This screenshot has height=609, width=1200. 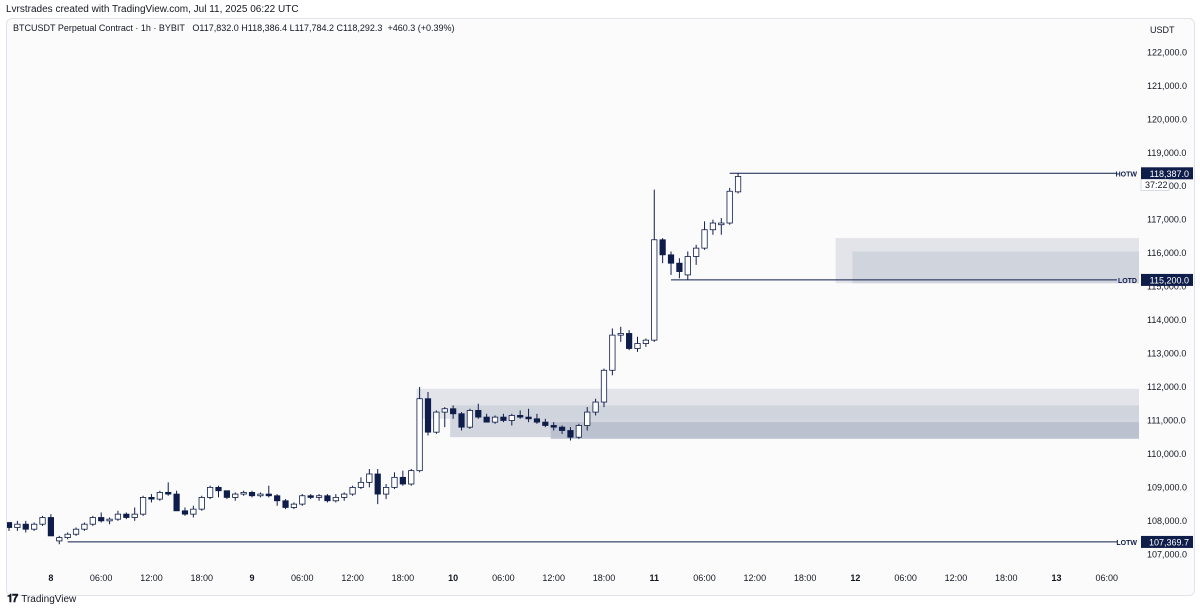 What do you see at coordinates (1056, 578) in the screenshot?
I see `x-tick-label: 13` at bounding box center [1056, 578].